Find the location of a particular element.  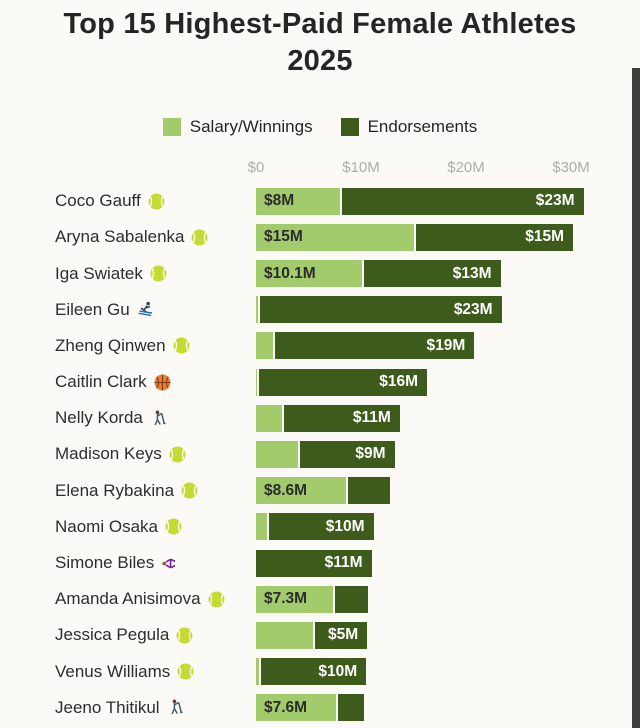

athlete-row: Eileen Gu $23M is located at coordinates (320, 310).